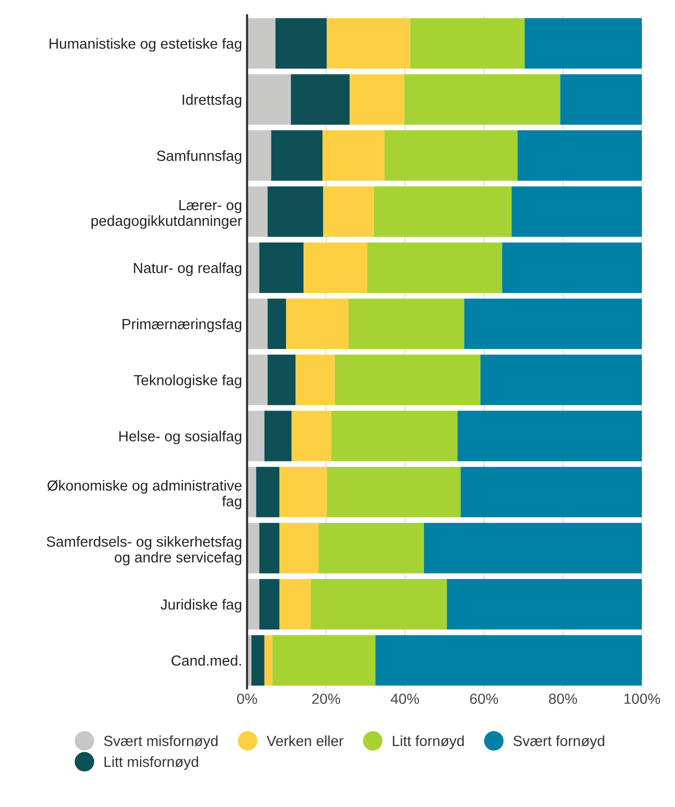 Image resolution: width=675 pixels, height=807 pixels. Describe the element at coordinates (161, 742) in the screenshot. I see `legend-label: Svært misfornøyd` at that location.